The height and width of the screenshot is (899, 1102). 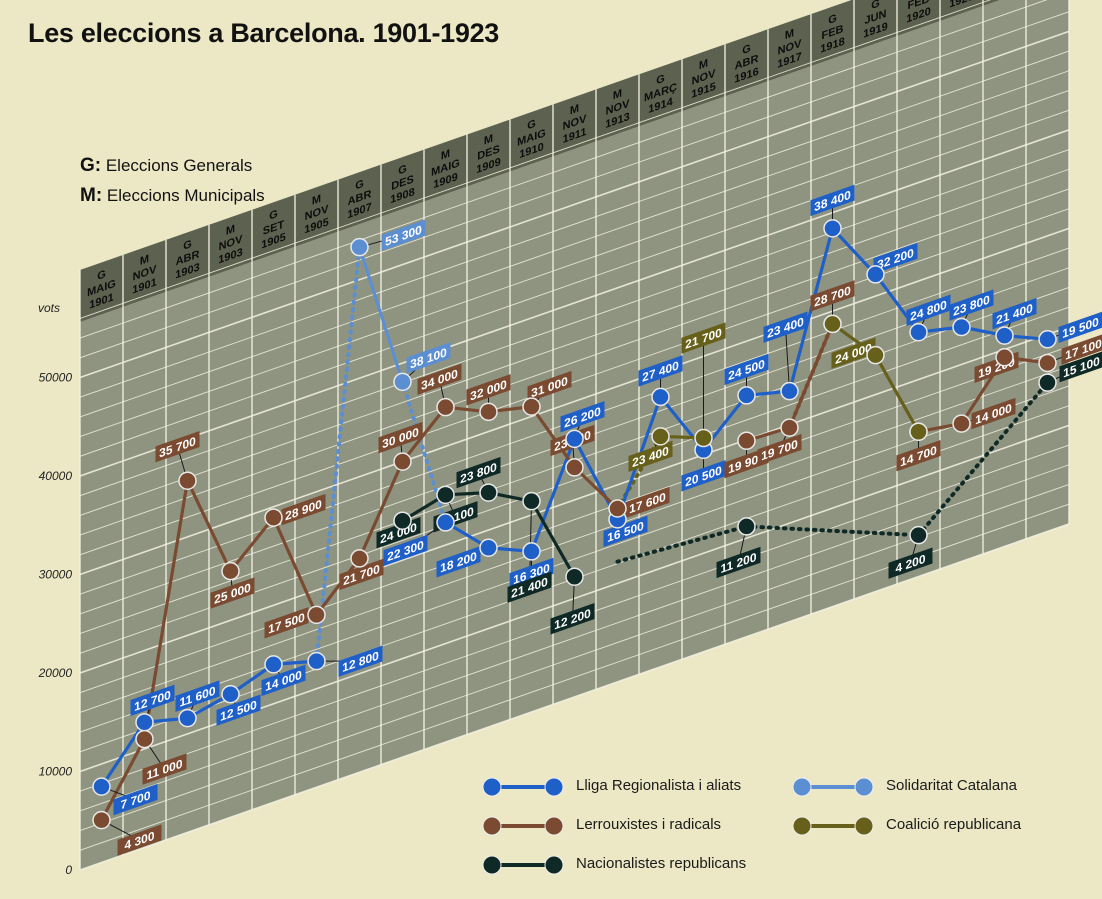 I want to click on y-tick-label: 30000, so click(x=56, y=575).